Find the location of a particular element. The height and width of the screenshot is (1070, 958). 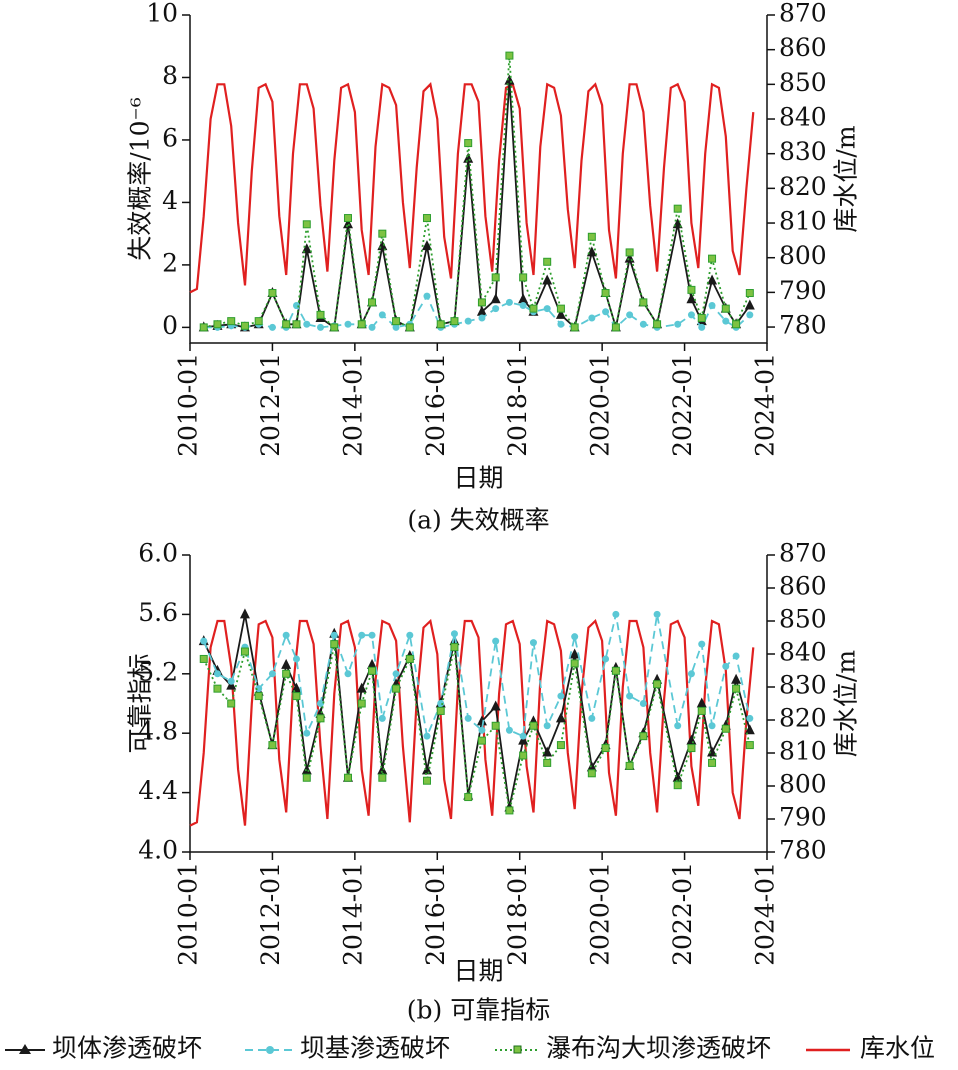

y2-tick-label: 800 is located at coordinates (803, 784).